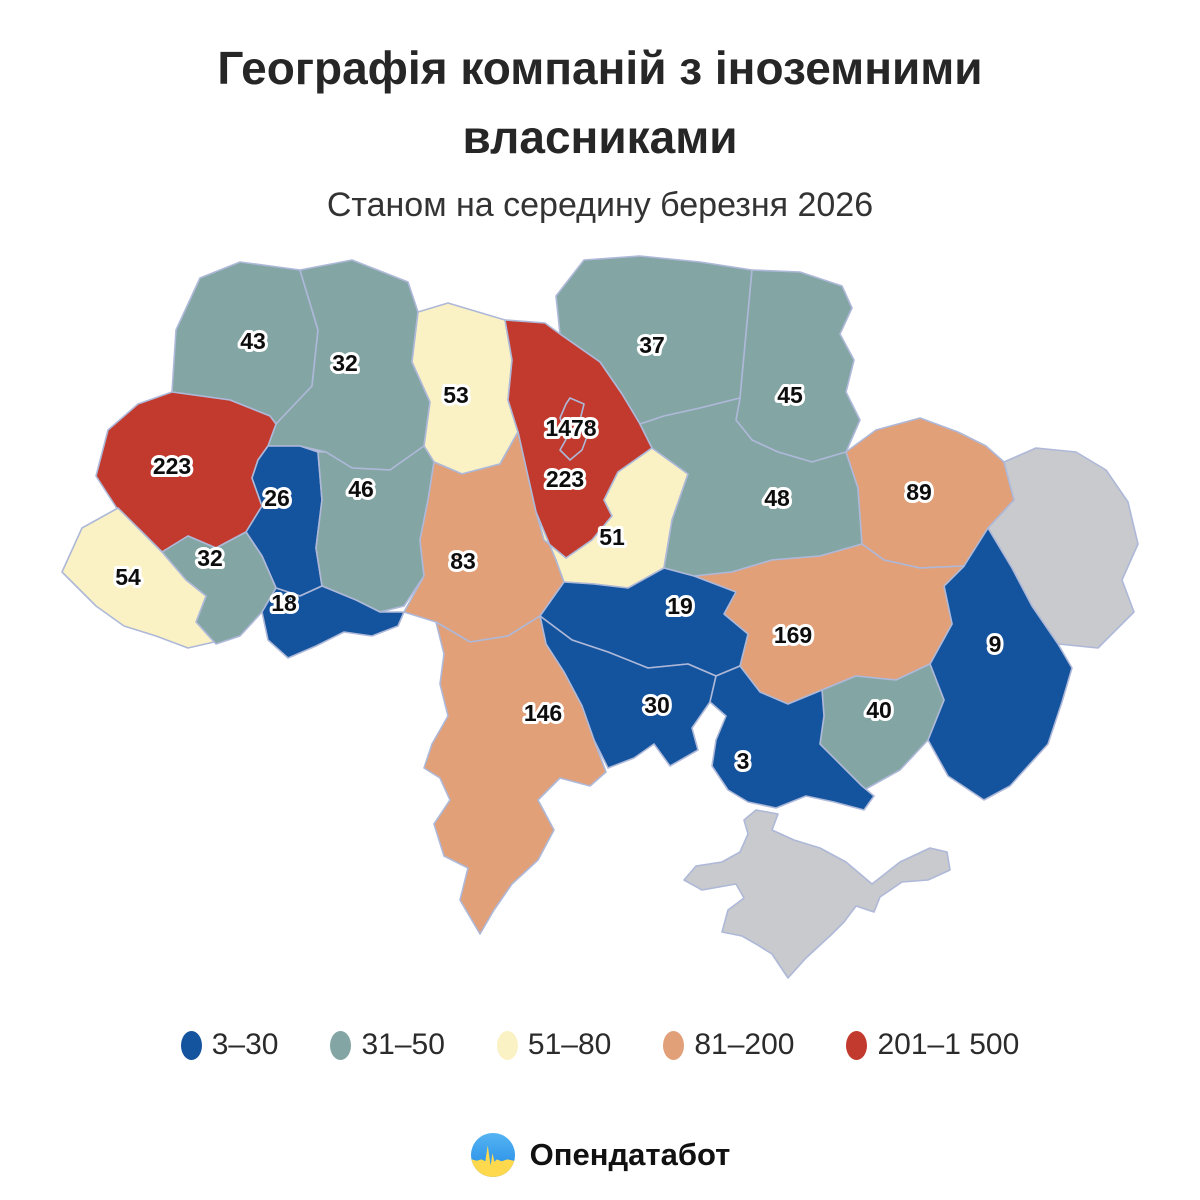  I want to click on region-zakarpattia, so click(138, 578).